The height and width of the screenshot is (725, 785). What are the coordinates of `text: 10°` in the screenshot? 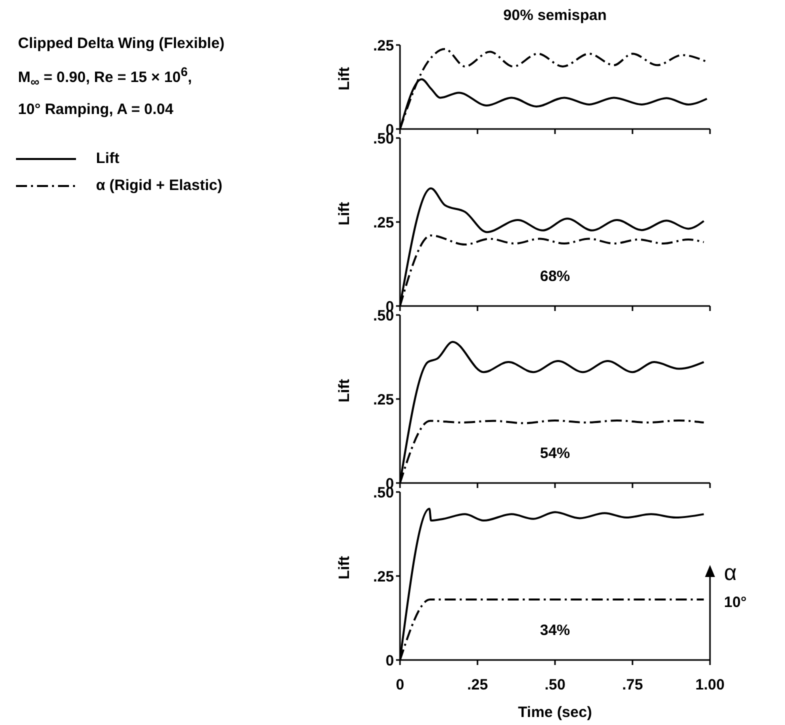 It's located at (735, 602).